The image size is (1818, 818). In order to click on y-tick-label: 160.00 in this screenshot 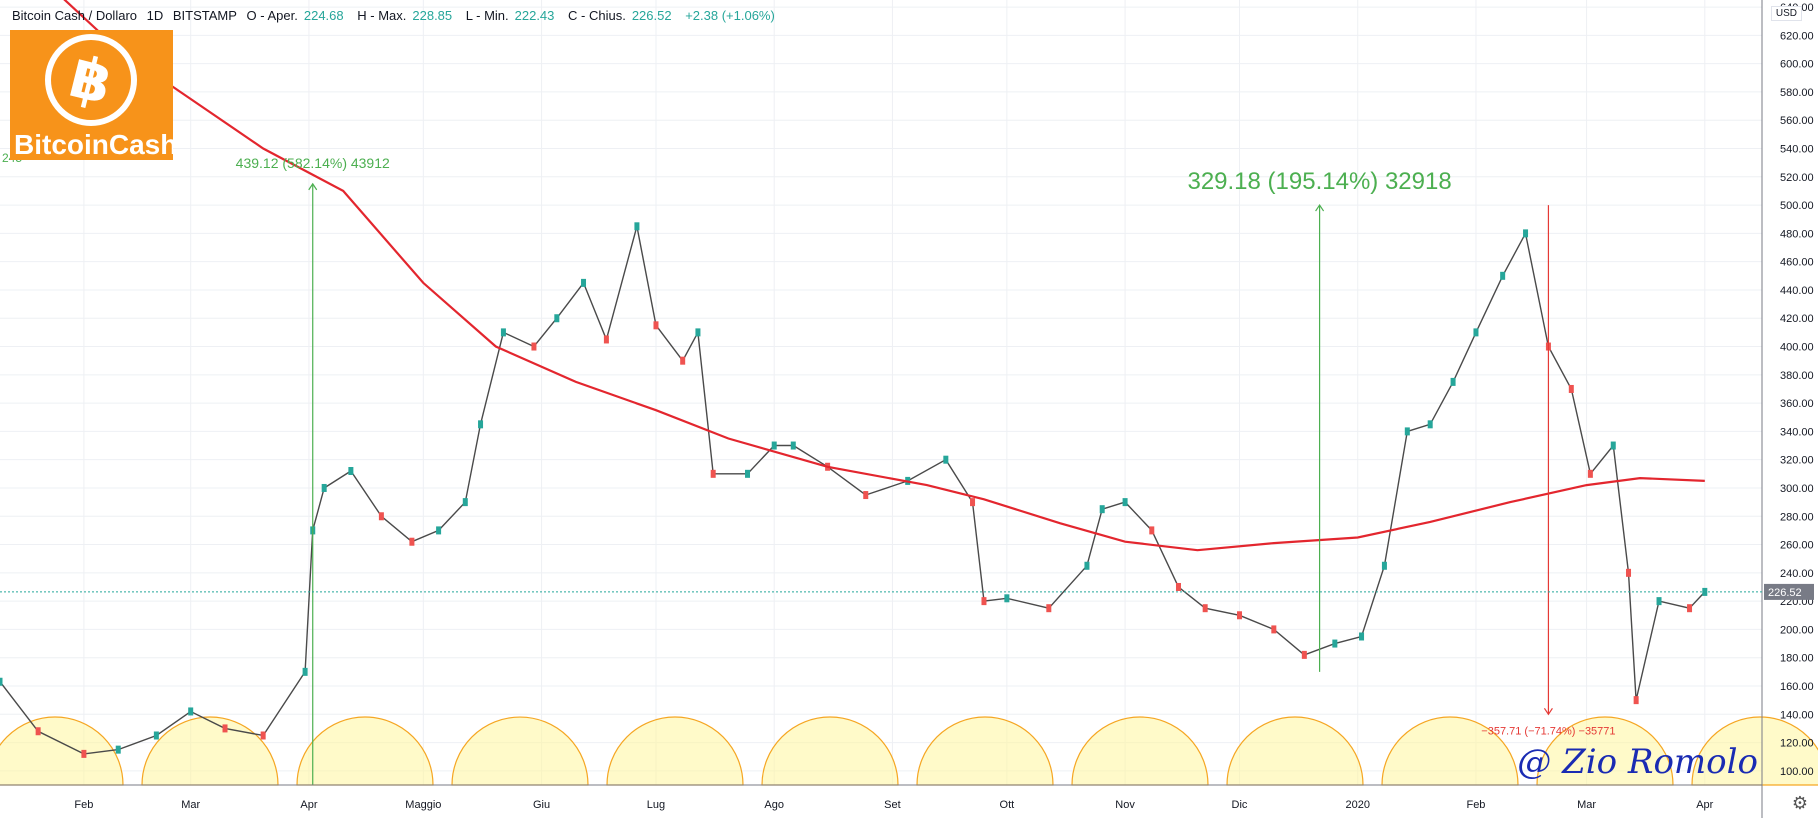, I will do `click(1797, 687)`.